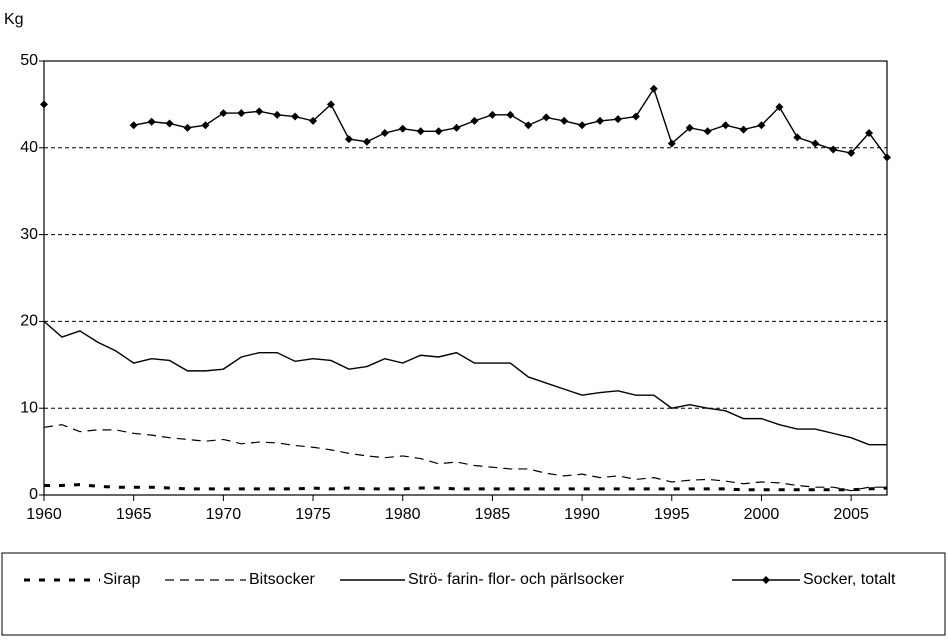  Describe the element at coordinates (582, 514) in the screenshot. I see `x-tick-label: 1990` at that location.